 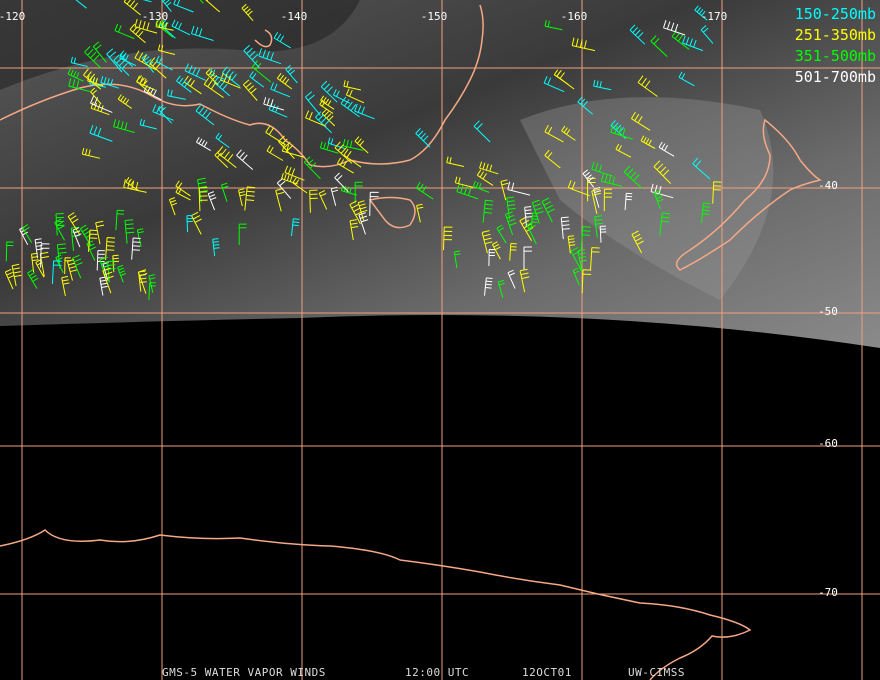 What do you see at coordinates (647, 198) in the screenshot?
I see `cloud-band` at bounding box center [647, 198].